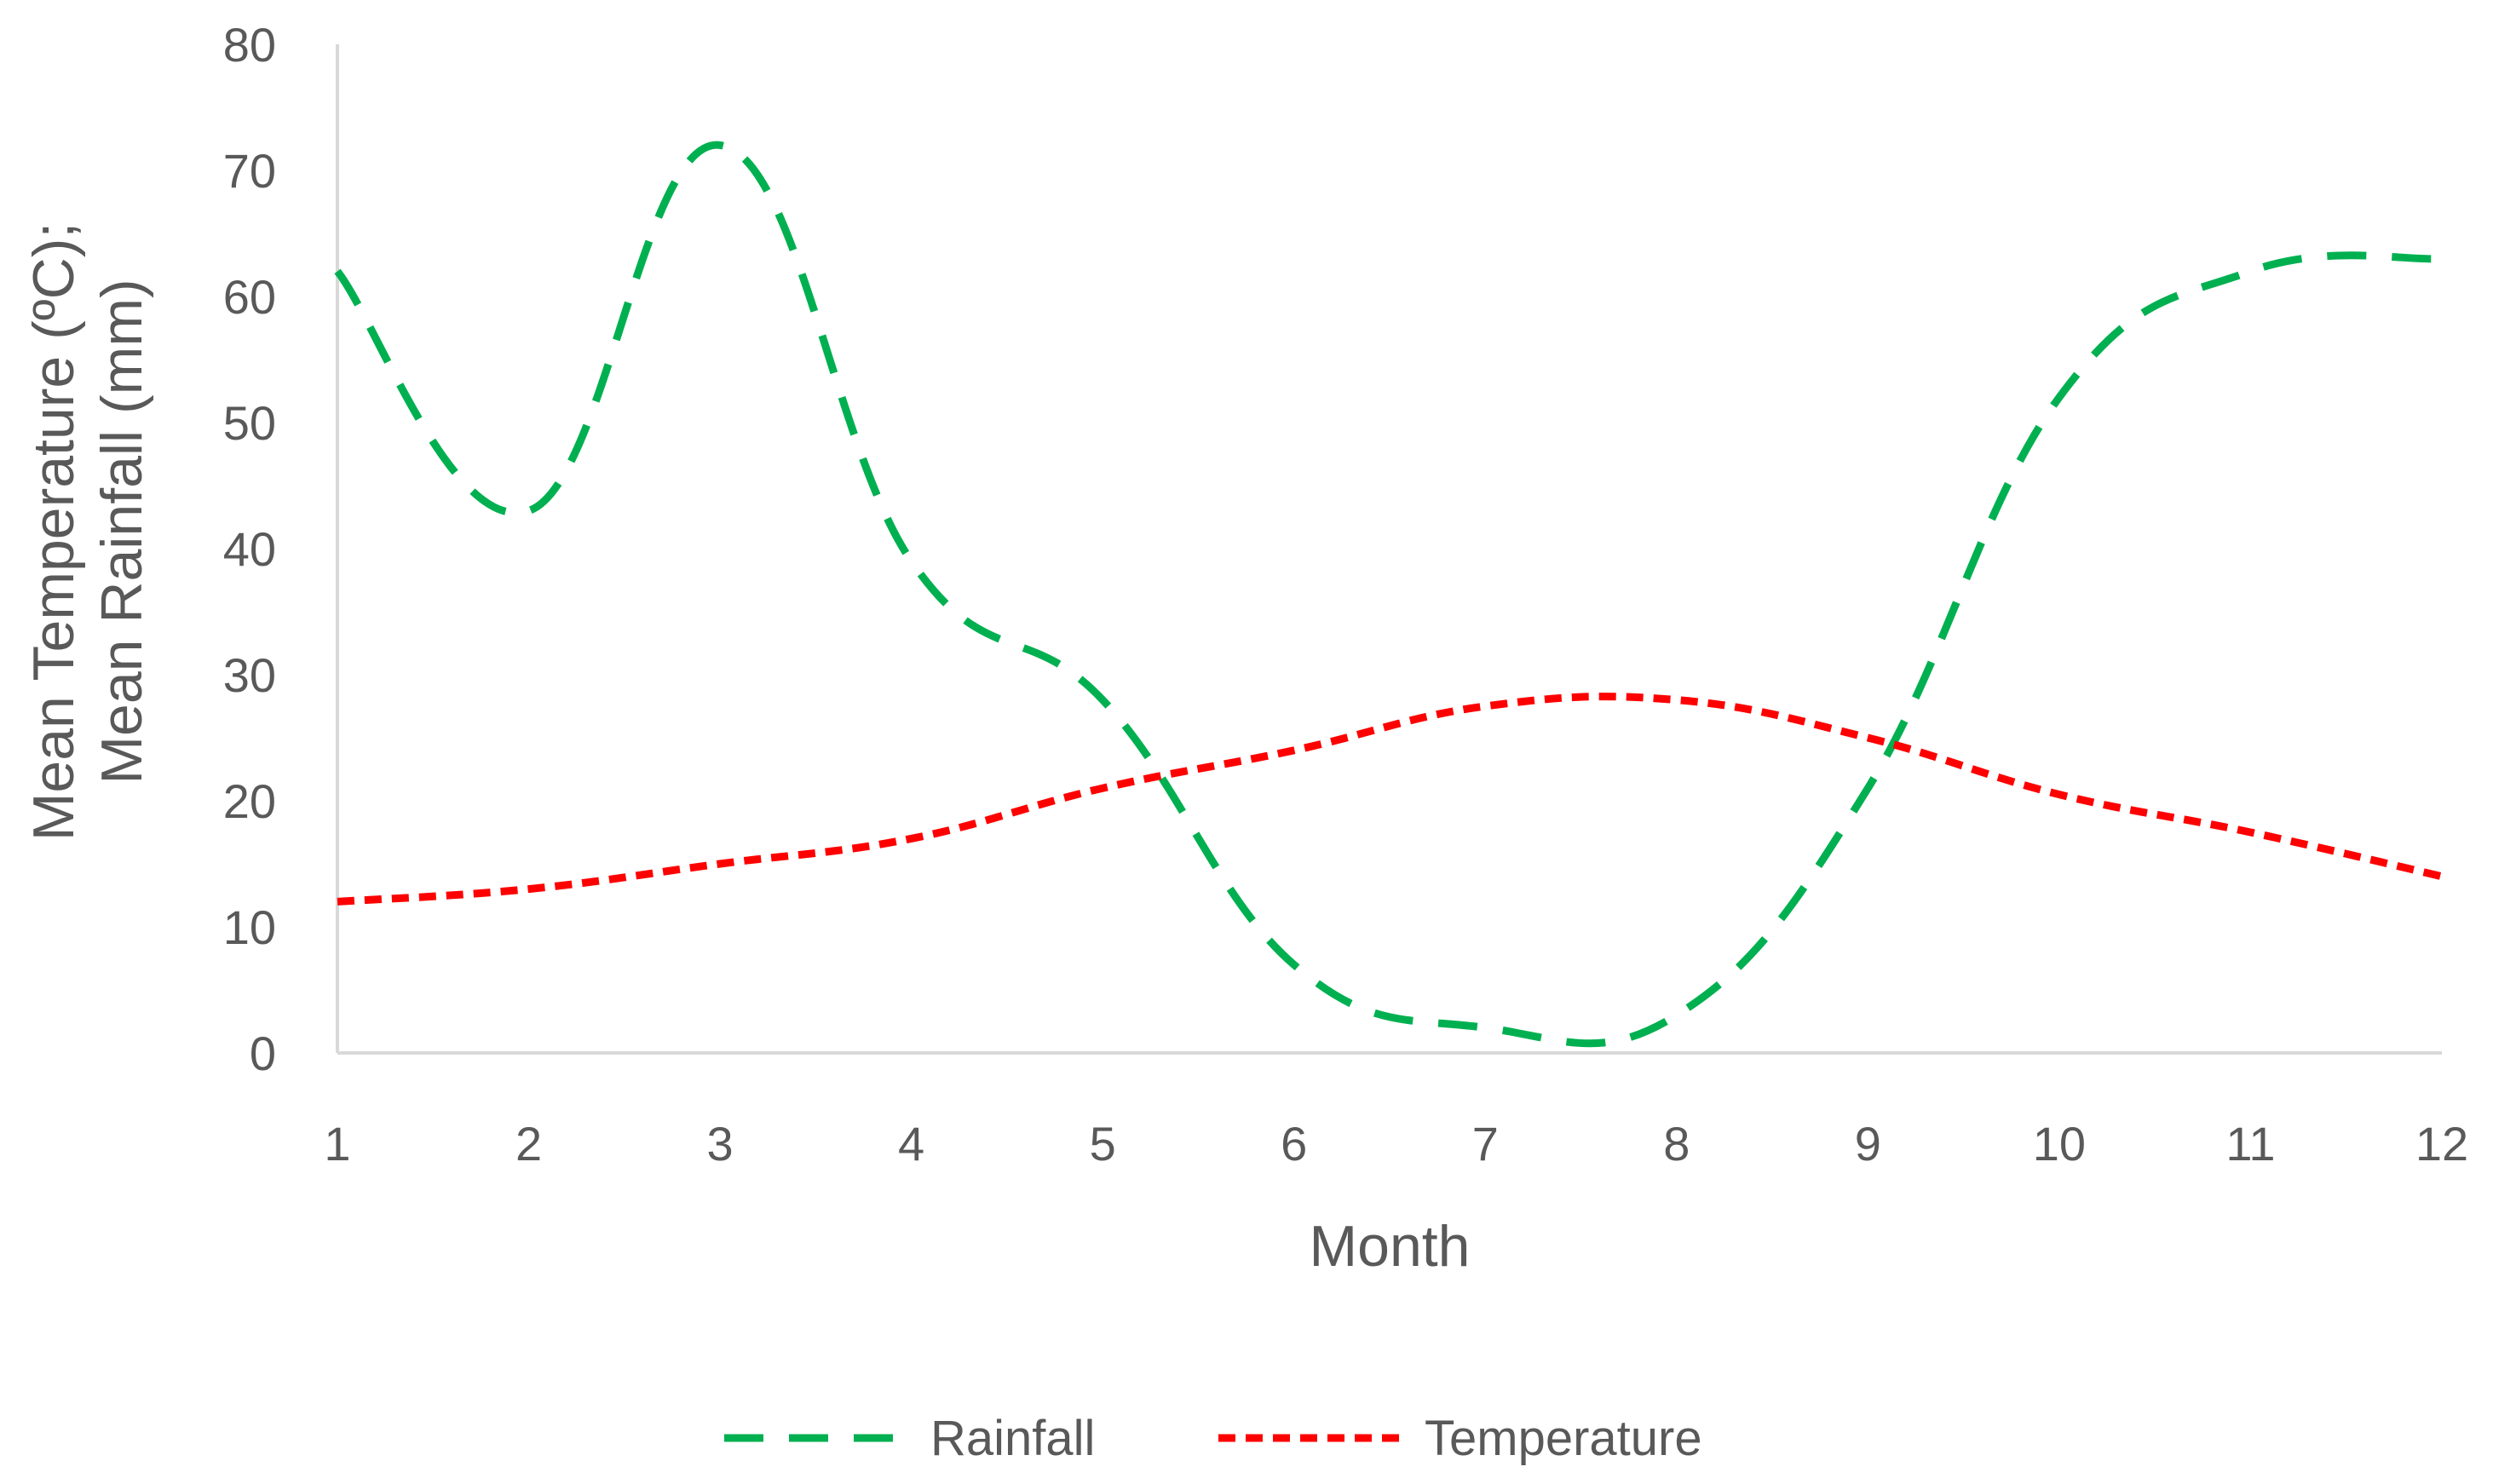 Image resolution: width=2493 pixels, height=1484 pixels. What do you see at coordinates (1676, 1144) in the screenshot?
I see `x-tick-label-8: 8` at bounding box center [1676, 1144].